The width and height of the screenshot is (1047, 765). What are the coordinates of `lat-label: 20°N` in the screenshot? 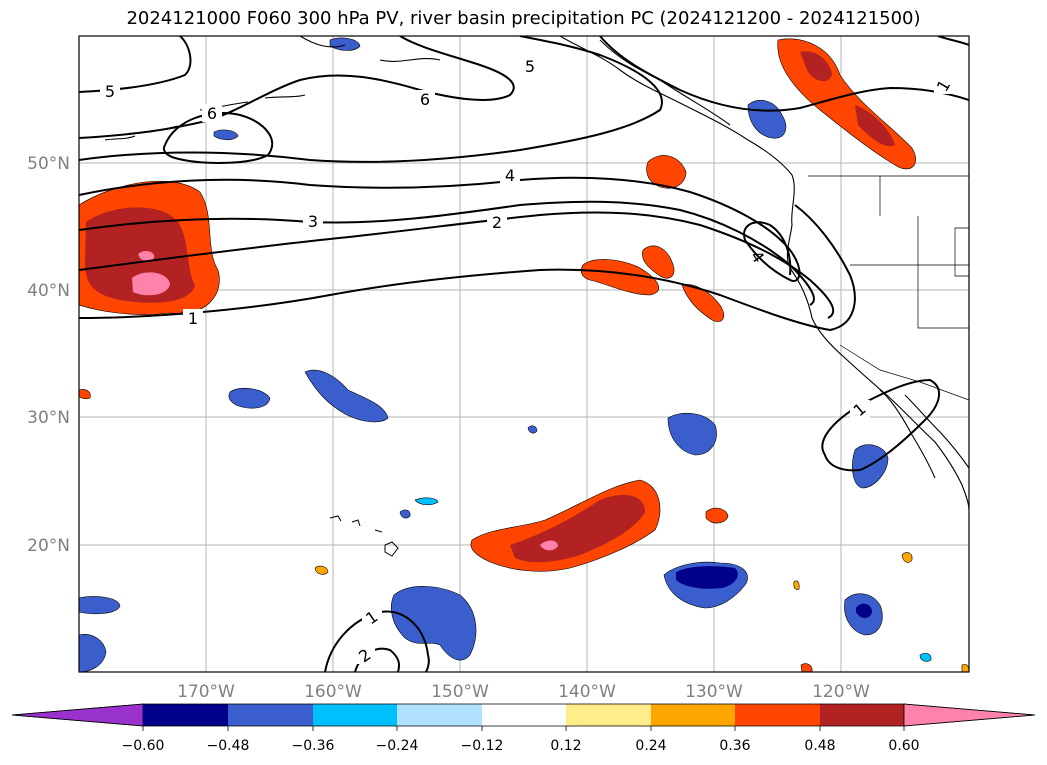 It's located at (48, 546).